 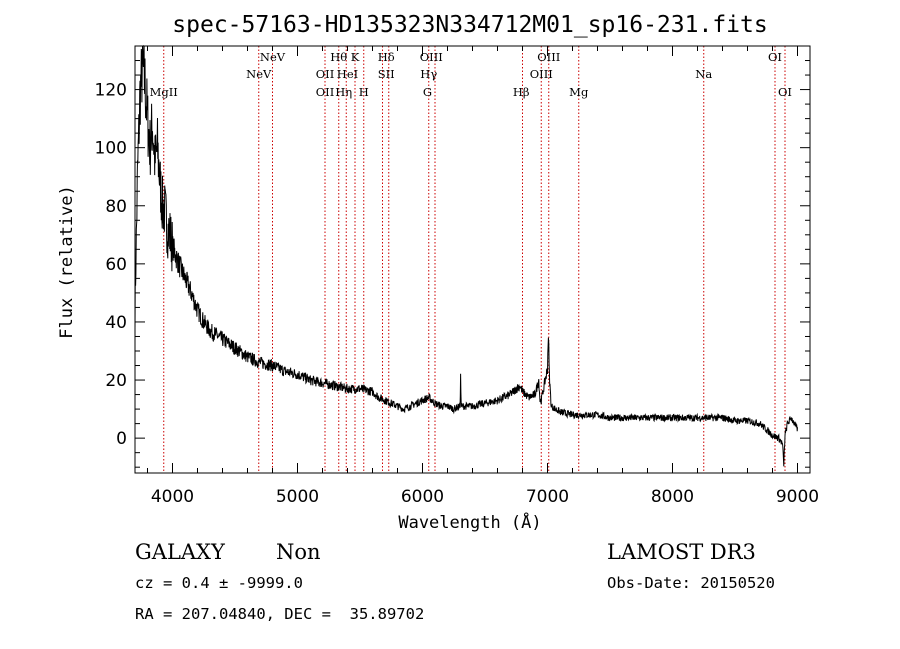 I want to click on redshift-readout: cz = 0.4 ± -9999.0, so click(x=219, y=583).